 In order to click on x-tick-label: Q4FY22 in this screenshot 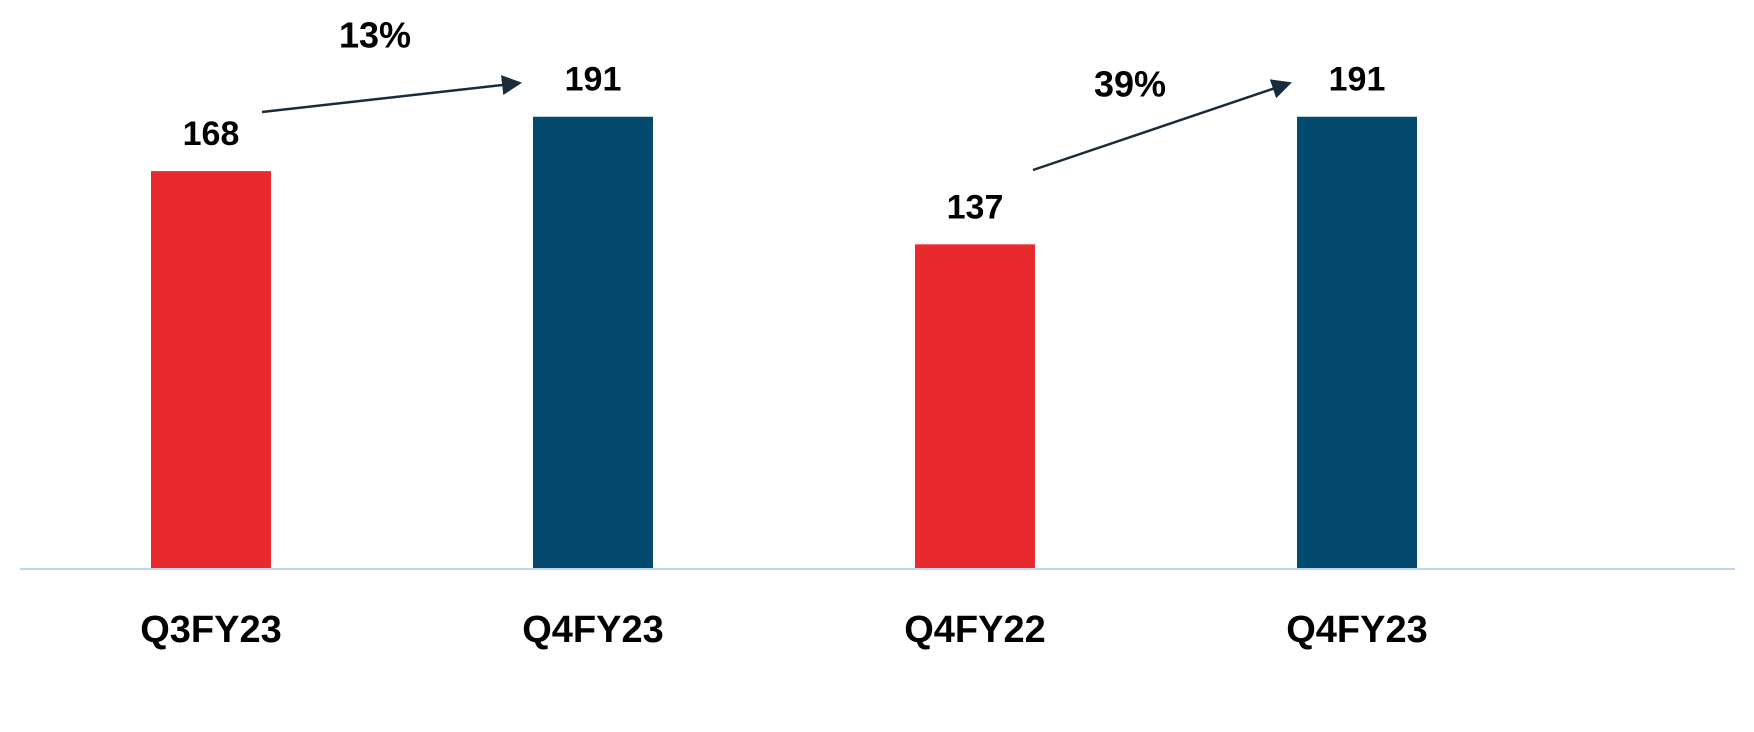, I will do `click(975, 630)`.